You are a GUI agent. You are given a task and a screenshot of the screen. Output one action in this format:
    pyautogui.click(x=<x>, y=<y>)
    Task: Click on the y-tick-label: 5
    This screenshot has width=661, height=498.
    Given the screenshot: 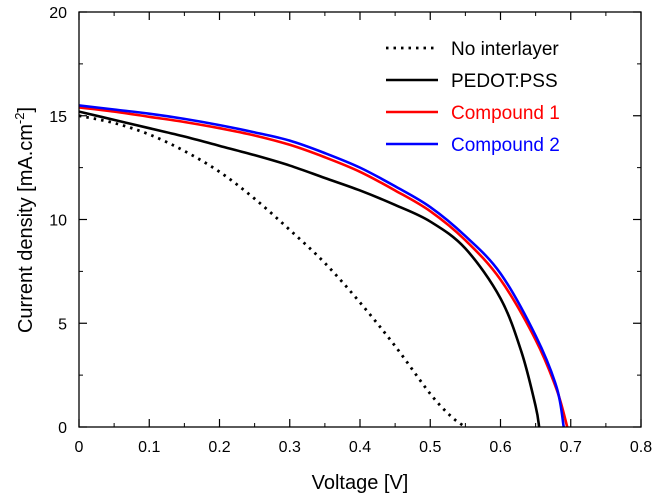 What is the action you would take?
    pyautogui.click(x=62, y=324)
    